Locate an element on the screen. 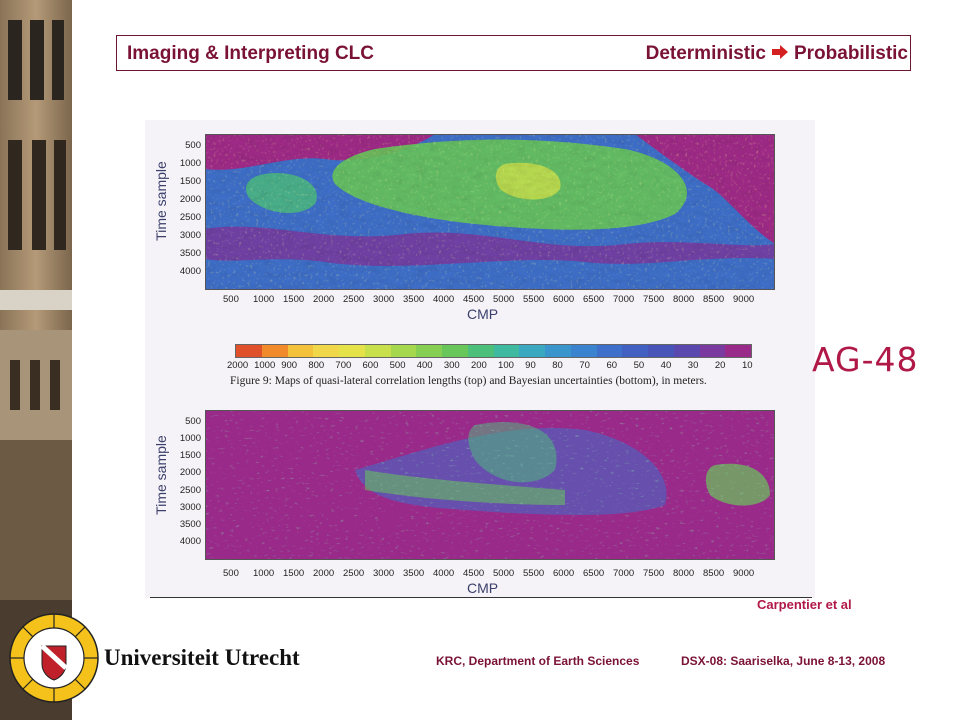  colorbar-label: 700 is located at coordinates (343, 365).